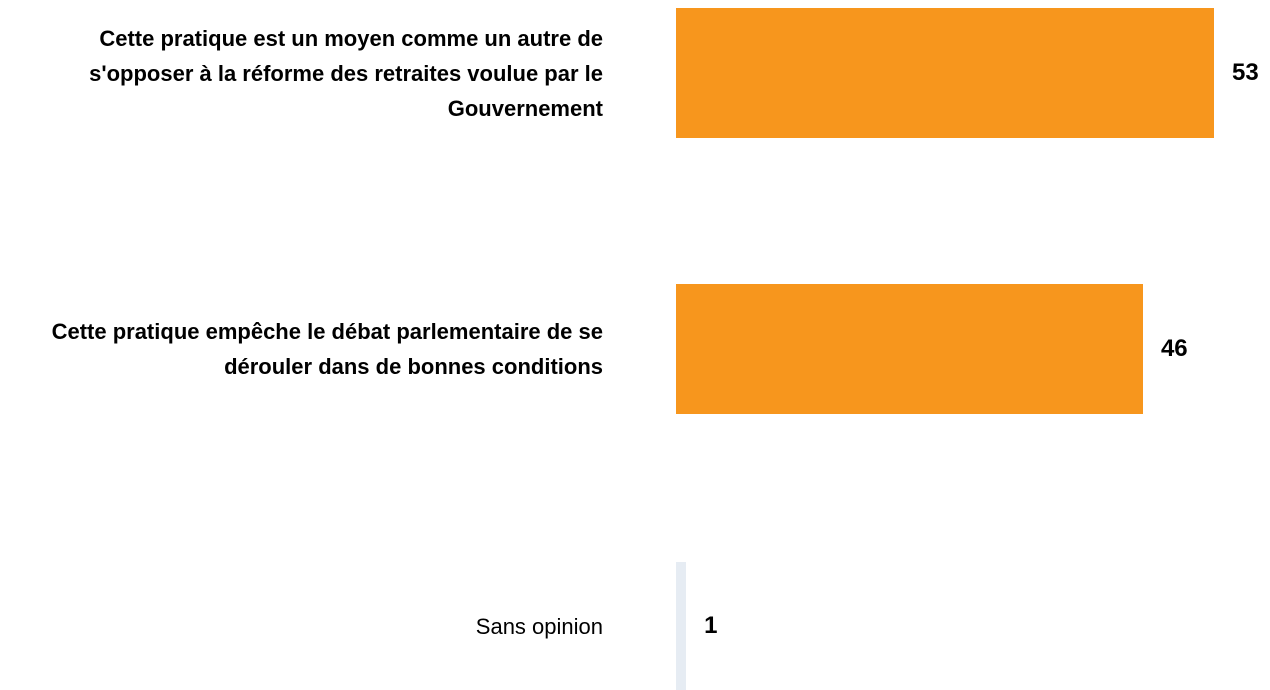  Describe the element at coordinates (1245, 72) in the screenshot. I see `value-label: 53` at that location.